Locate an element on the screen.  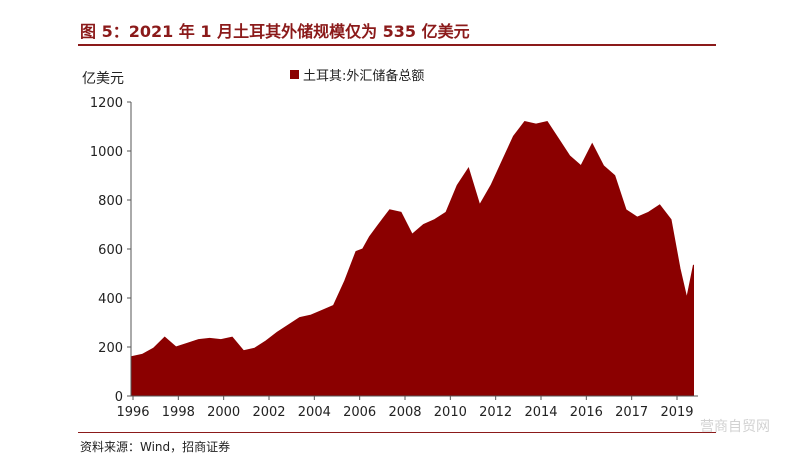
figure-title: 图 5：2021 年 1 月土耳其外储规模仅为 535 亿美元 is located at coordinates (275, 31).